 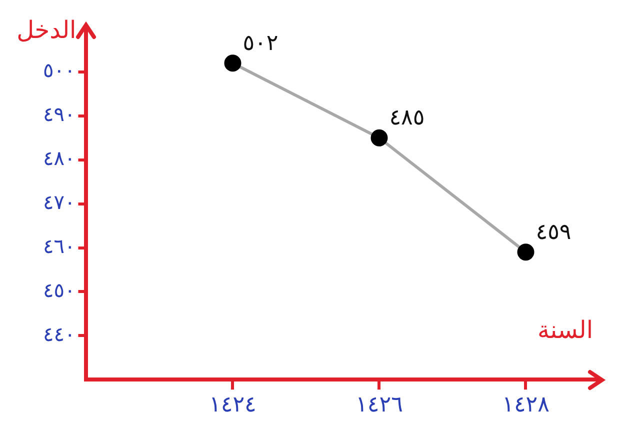 I want to click on x-tick-label: ١٤٢٨, so click(x=526, y=405).